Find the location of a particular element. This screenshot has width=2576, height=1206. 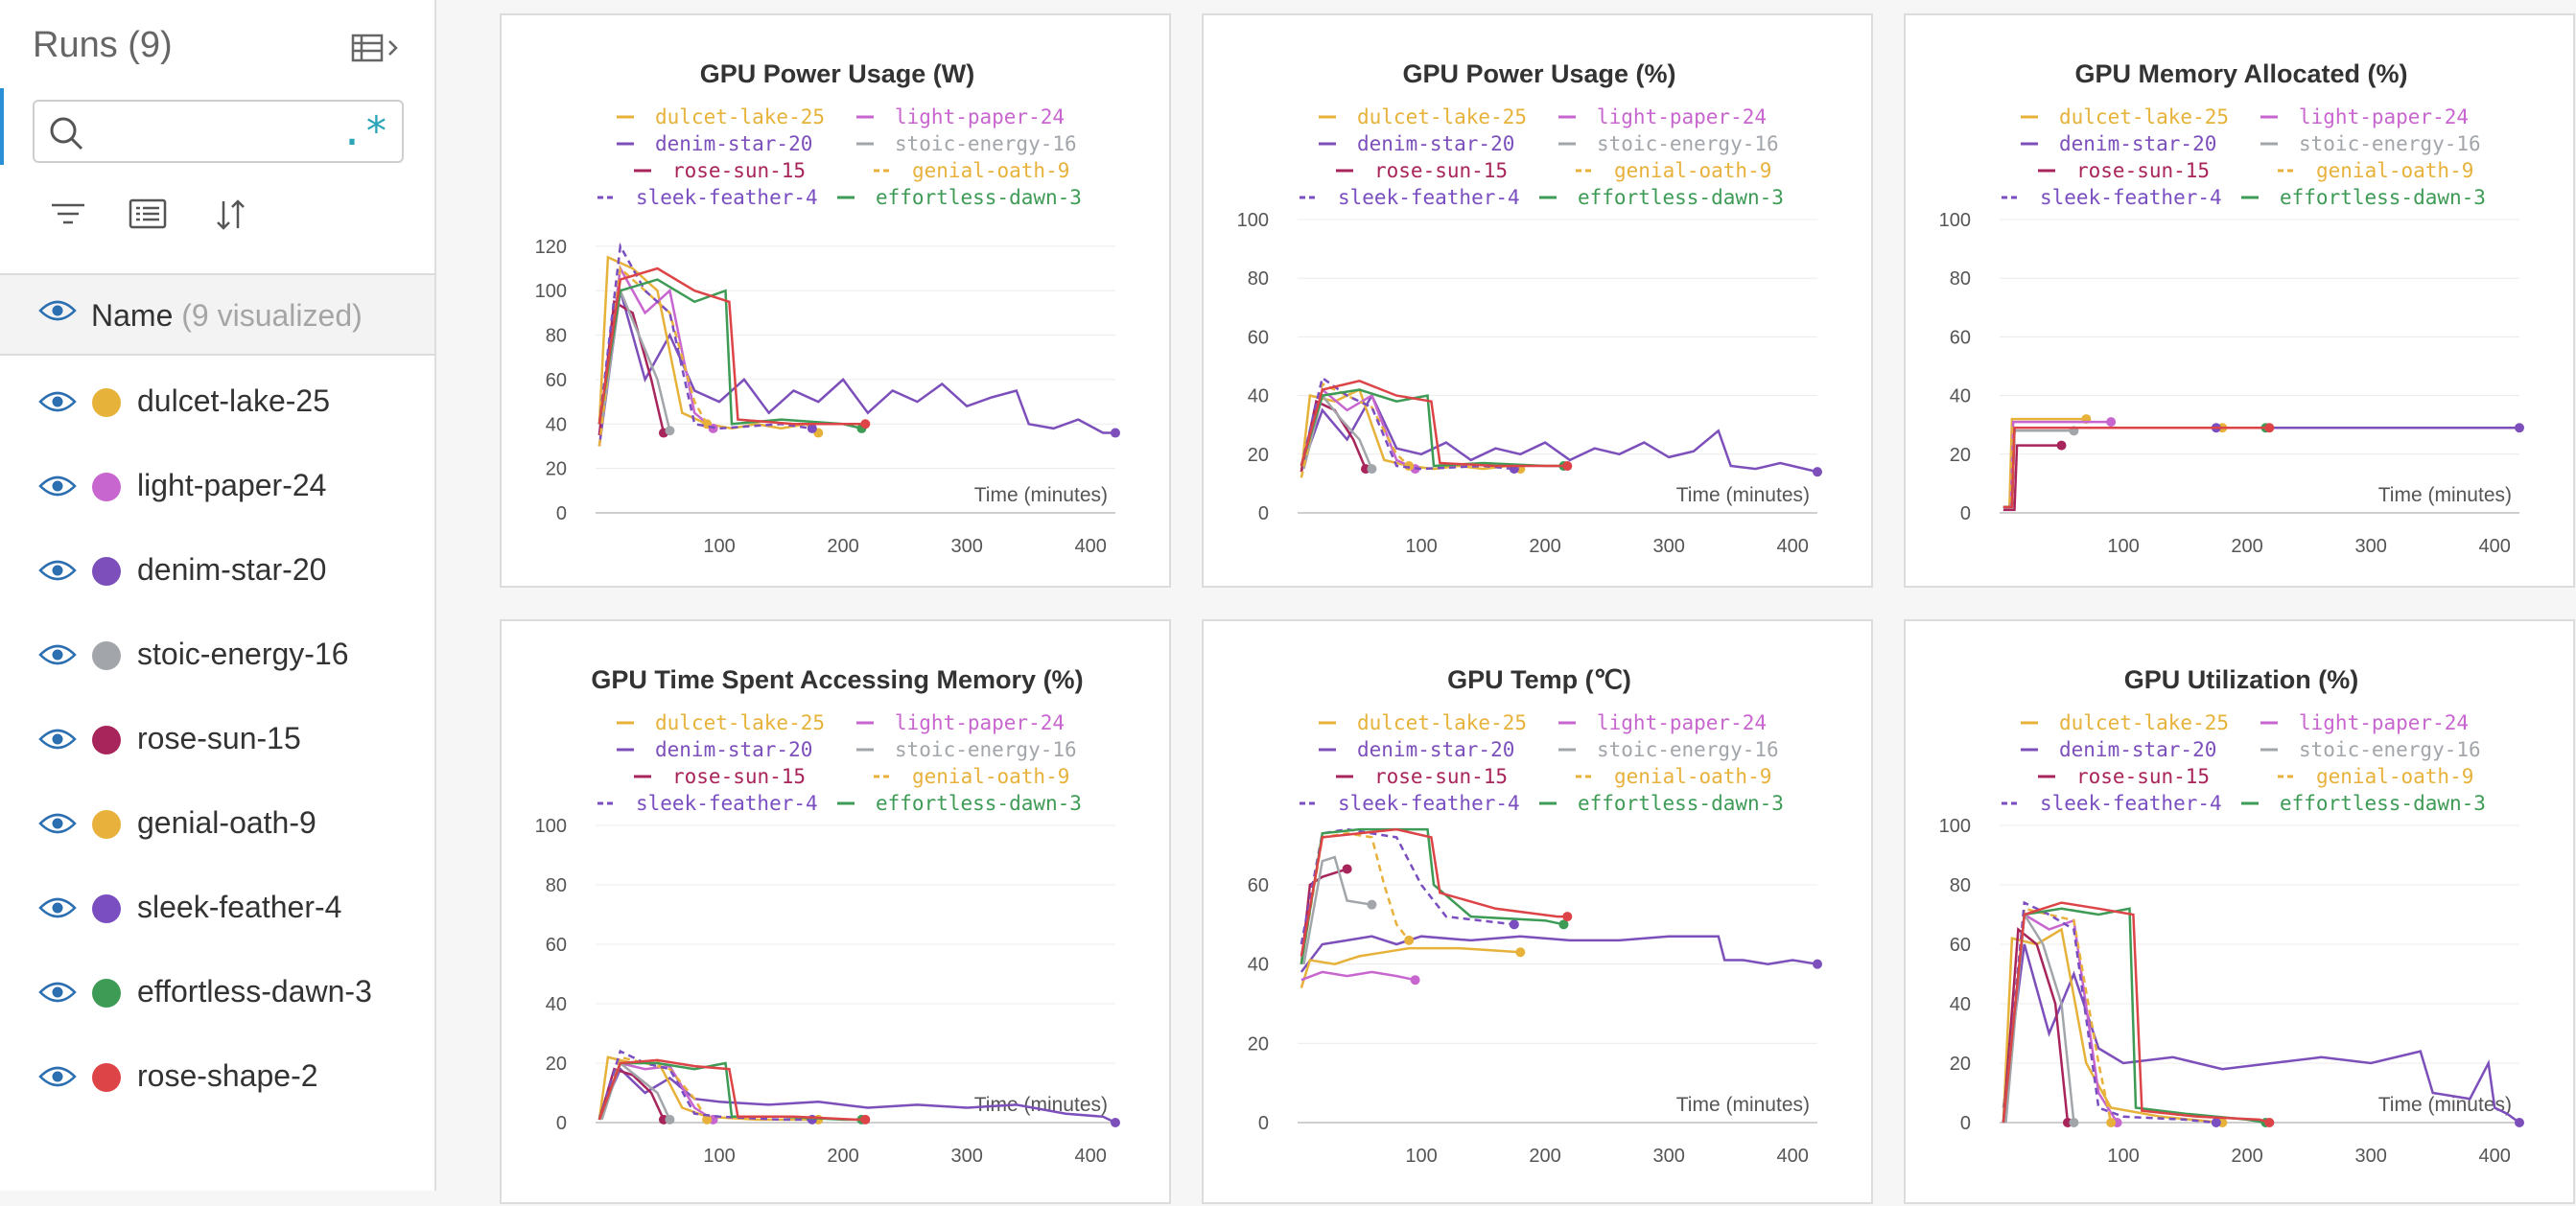

run-name: stoic-energy-16 is located at coordinates (243, 654).